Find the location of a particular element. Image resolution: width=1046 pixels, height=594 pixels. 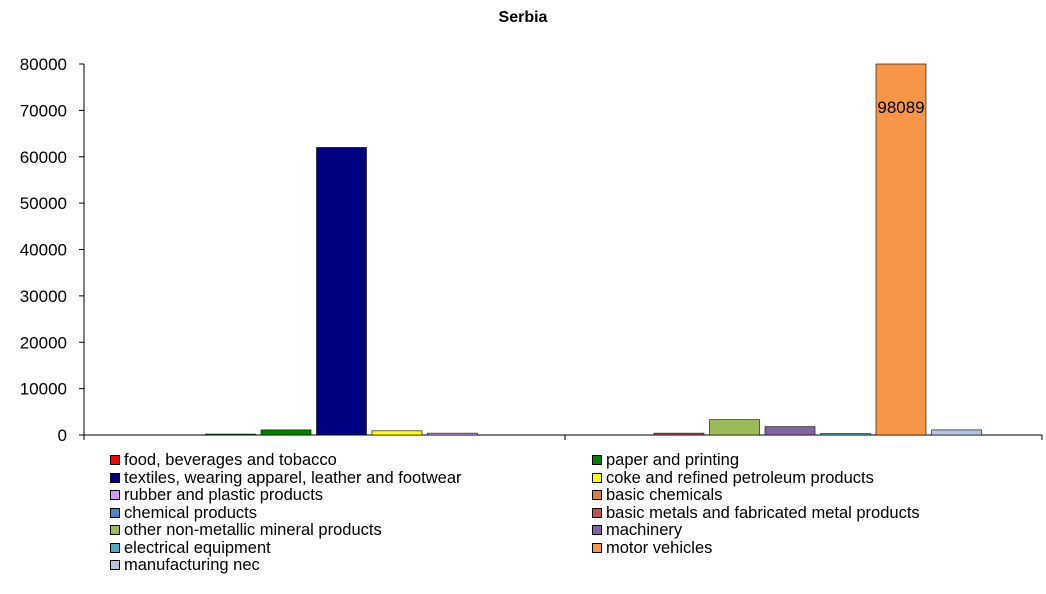

legend-label: chemical products is located at coordinates (190, 512).